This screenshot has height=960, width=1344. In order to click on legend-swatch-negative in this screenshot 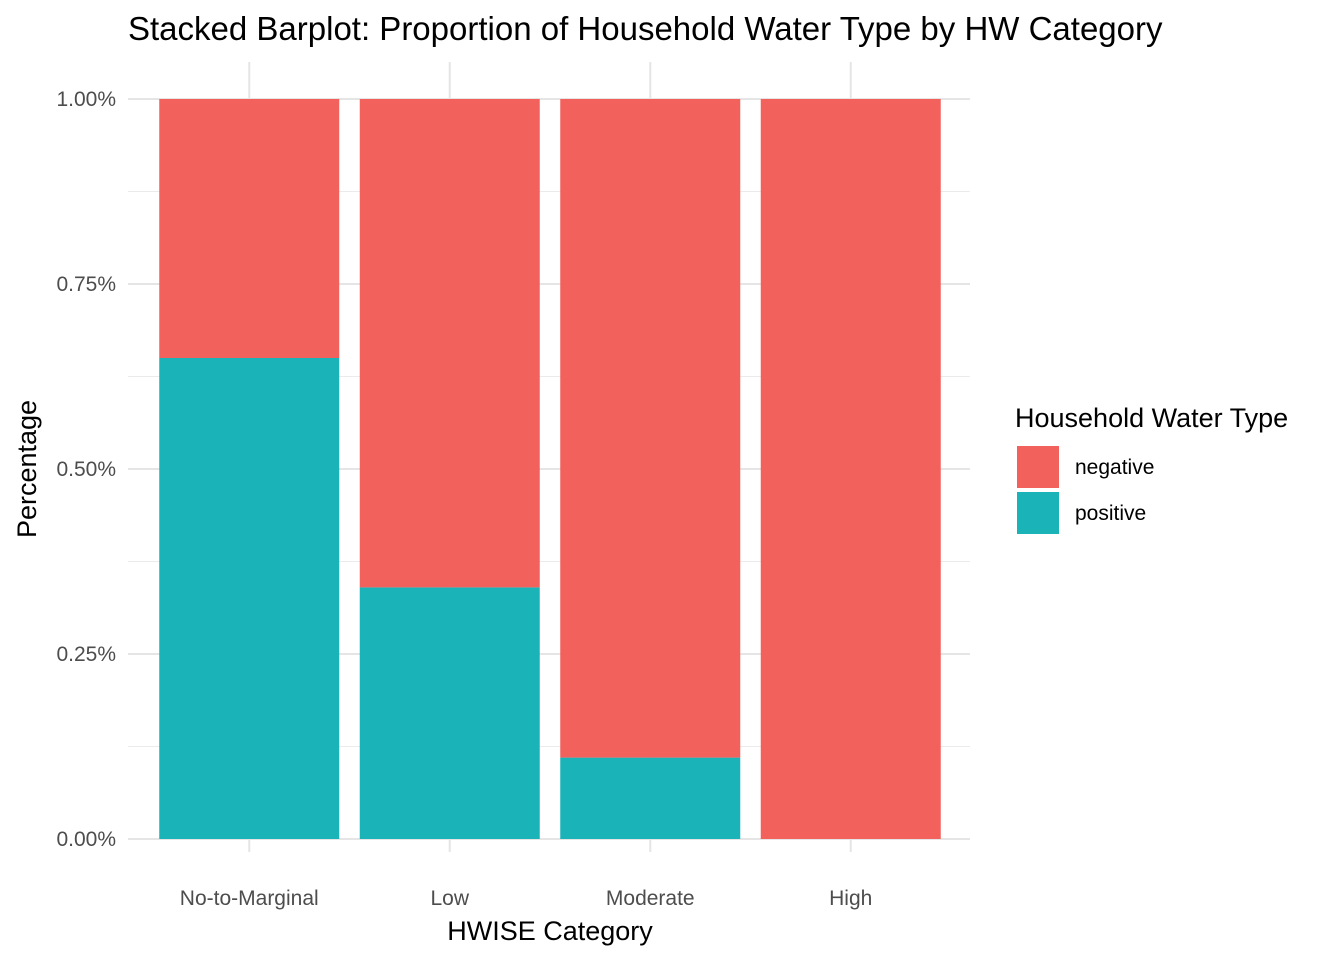, I will do `click(1038, 467)`.